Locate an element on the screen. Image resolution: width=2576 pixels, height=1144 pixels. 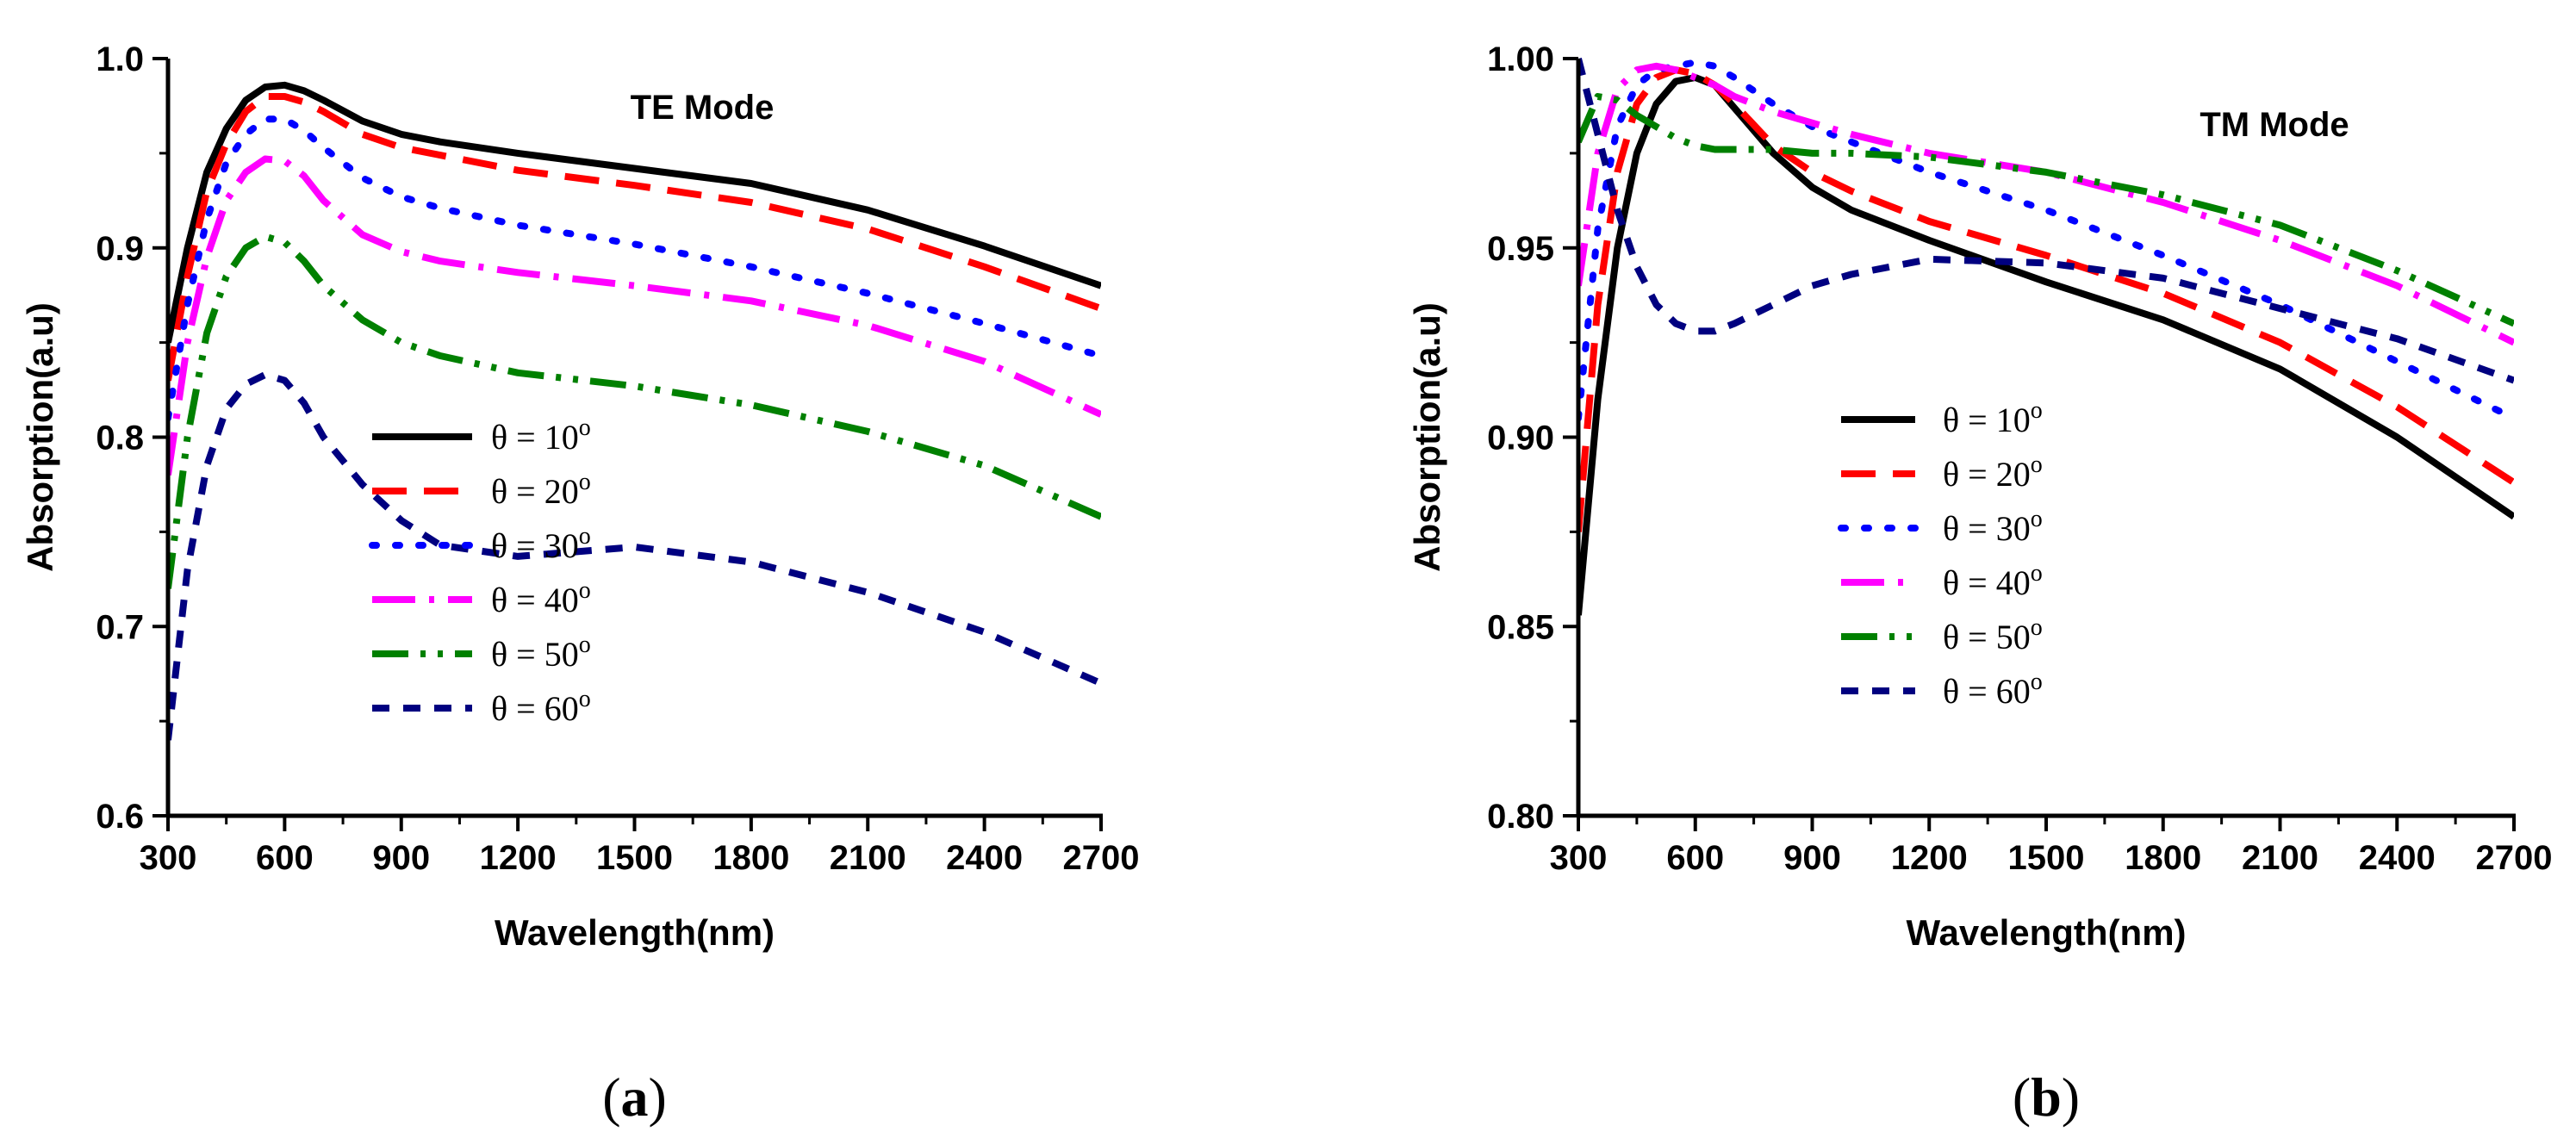
panel-label: (b) is located at coordinates (2047, 1097).